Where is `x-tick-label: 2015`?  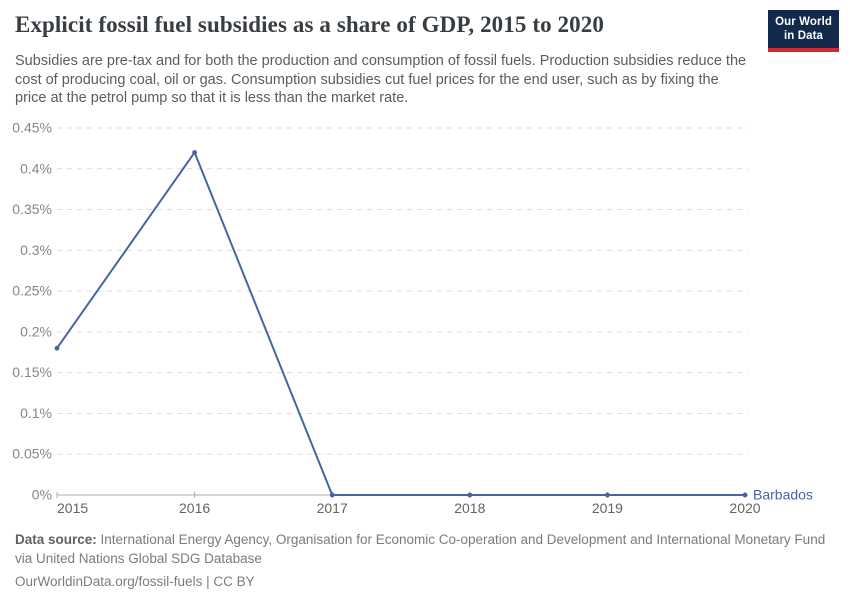 x-tick-label: 2015 is located at coordinates (72, 508).